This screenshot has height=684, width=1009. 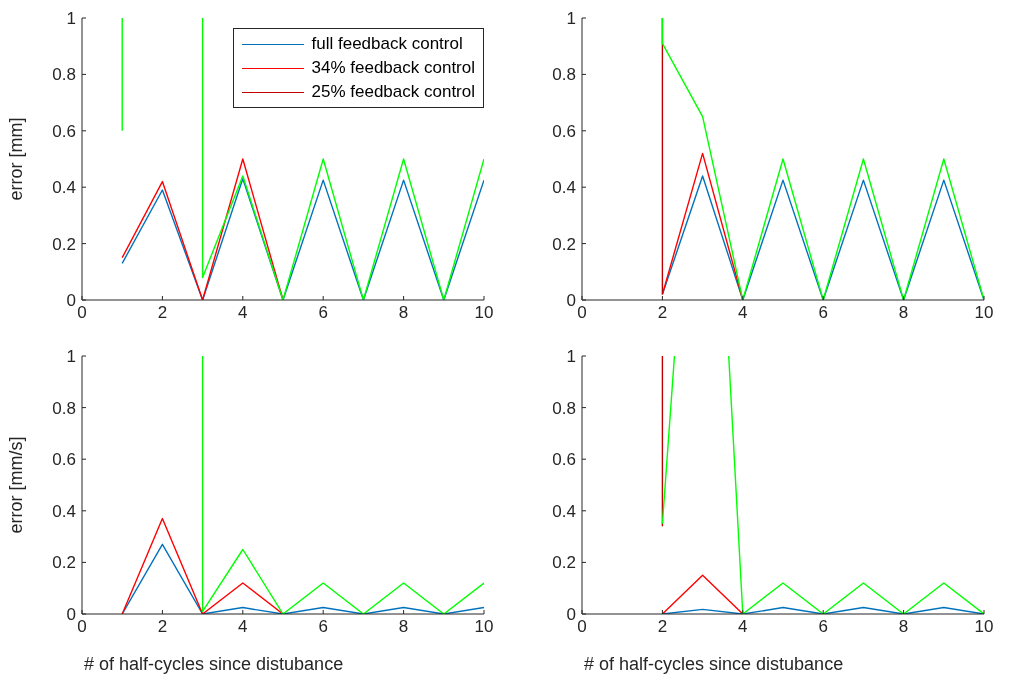 What do you see at coordinates (16, 159) in the screenshot?
I see `y-axis-title: error [mm]` at bounding box center [16, 159].